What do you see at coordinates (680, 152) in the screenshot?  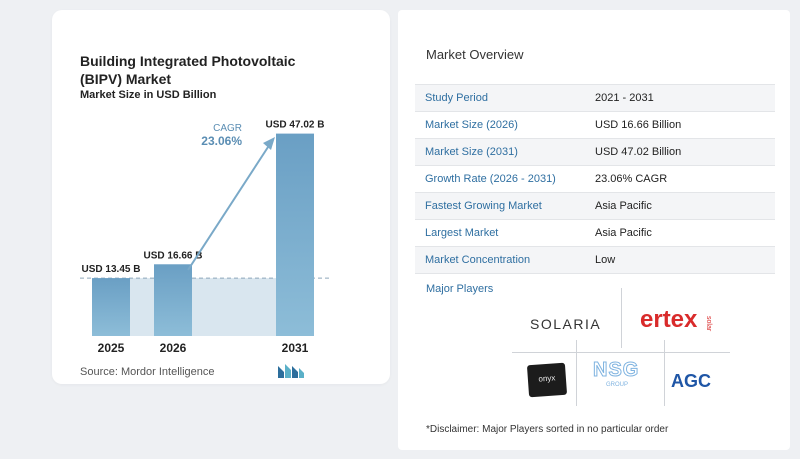 I see `overview-value: USD 47.02 Billion` at bounding box center [680, 152].